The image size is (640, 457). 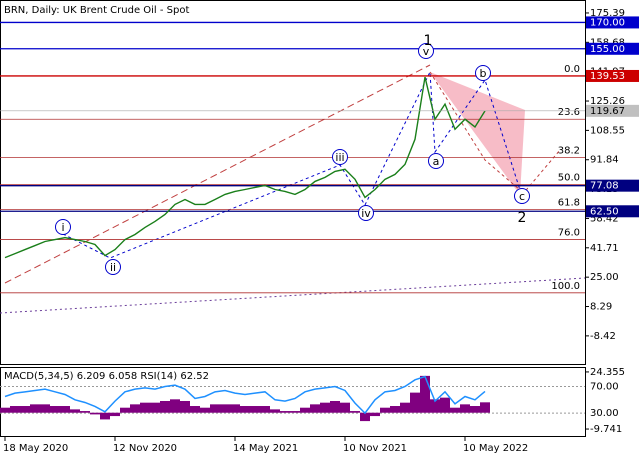 What do you see at coordinates (35, 448) in the screenshot?
I see `x-tick-label: 18 May 2020` at bounding box center [35, 448].